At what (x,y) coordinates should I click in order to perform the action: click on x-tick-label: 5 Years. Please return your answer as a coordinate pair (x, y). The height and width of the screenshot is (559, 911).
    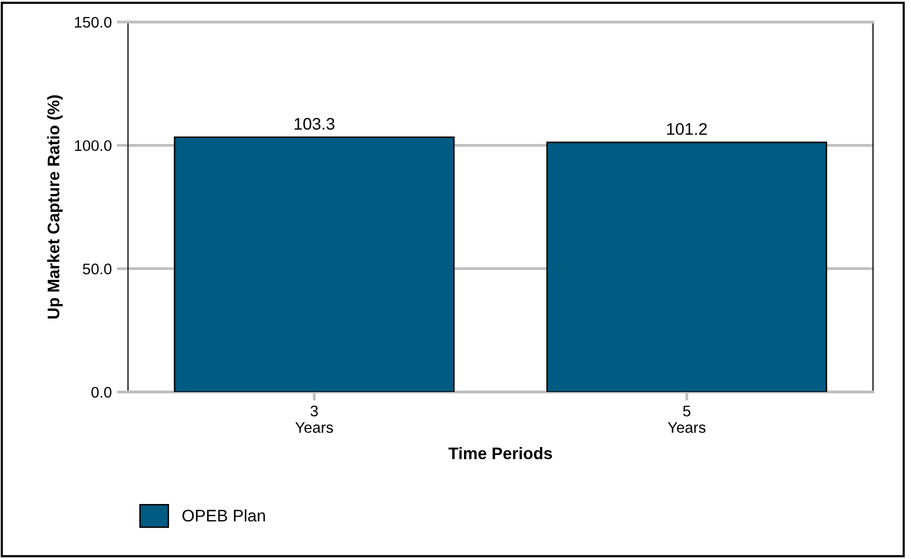
    Looking at the image, I should click on (687, 419).